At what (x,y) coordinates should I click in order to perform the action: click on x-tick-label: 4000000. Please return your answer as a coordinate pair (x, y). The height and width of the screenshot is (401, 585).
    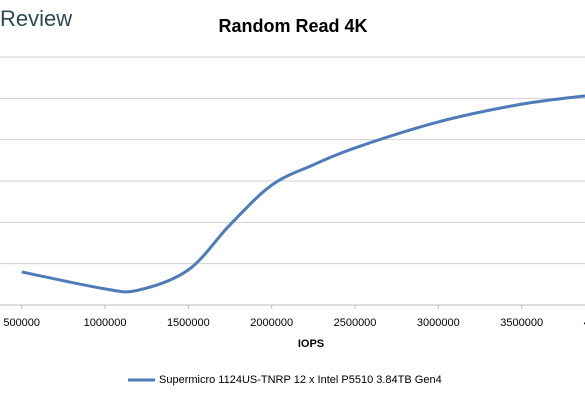
    Looking at the image, I should click on (584, 323).